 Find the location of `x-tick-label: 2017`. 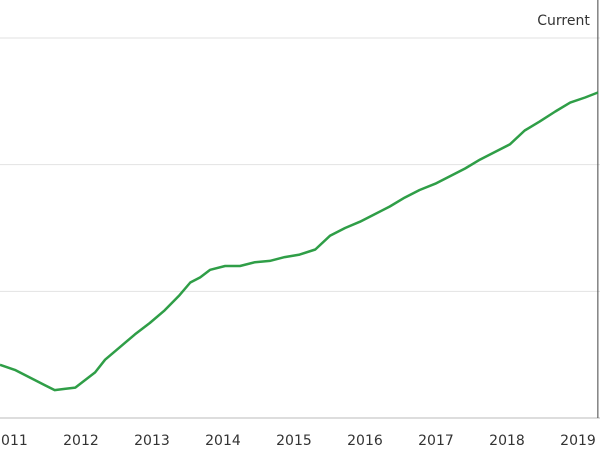

x-tick-label: 2017 is located at coordinates (436, 441).